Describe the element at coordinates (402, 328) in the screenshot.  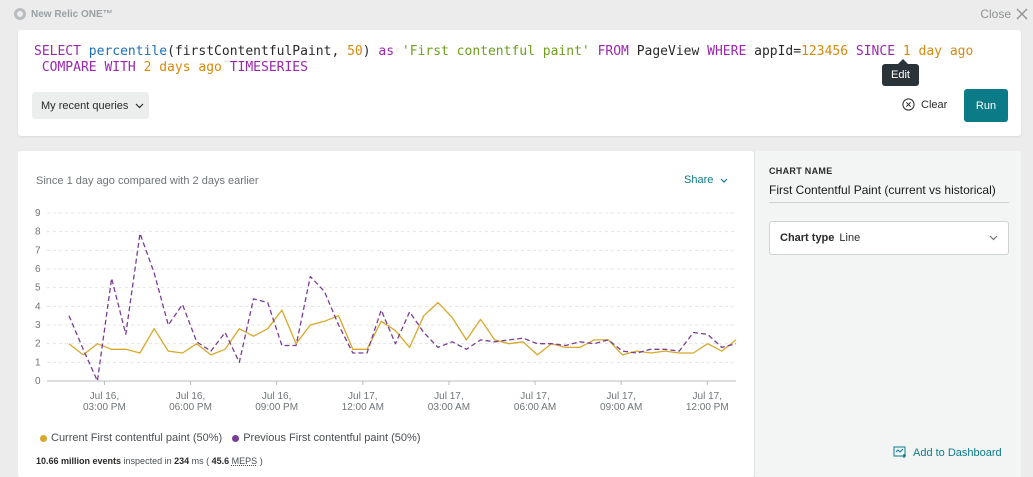
I see `series-line` at that location.